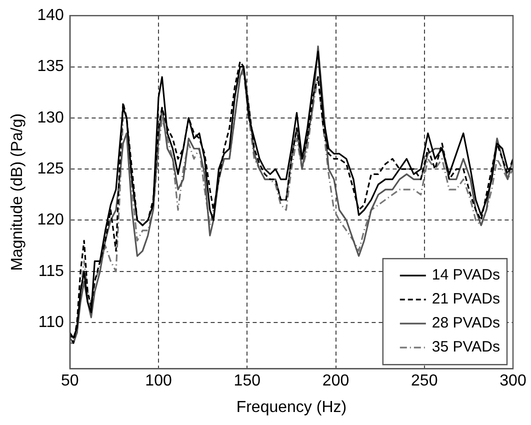 The width and height of the screenshot is (531, 425). I want to click on x-tick-label: 150, so click(247, 381).